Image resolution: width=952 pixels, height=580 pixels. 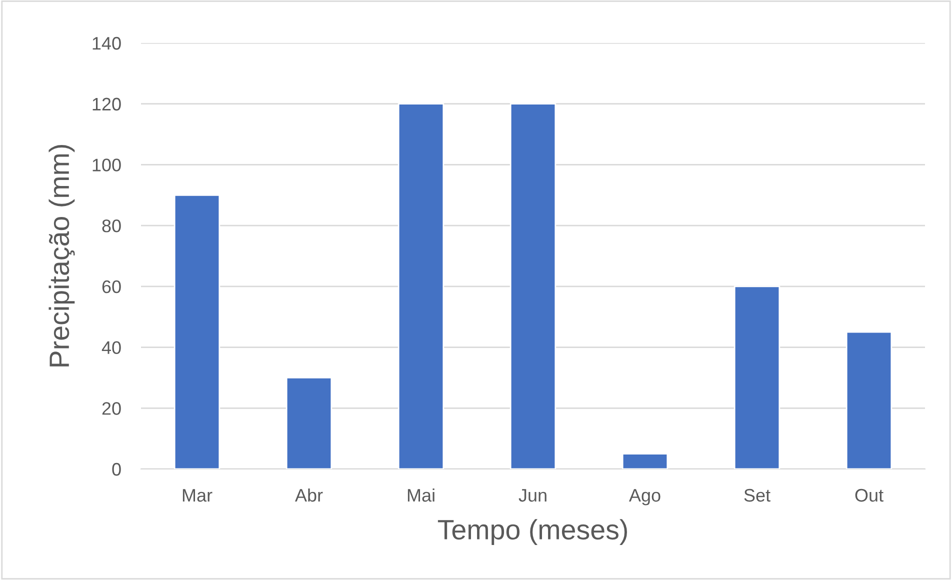 What do you see at coordinates (757, 495) in the screenshot?
I see `x-tick-label: Set` at bounding box center [757, 495].